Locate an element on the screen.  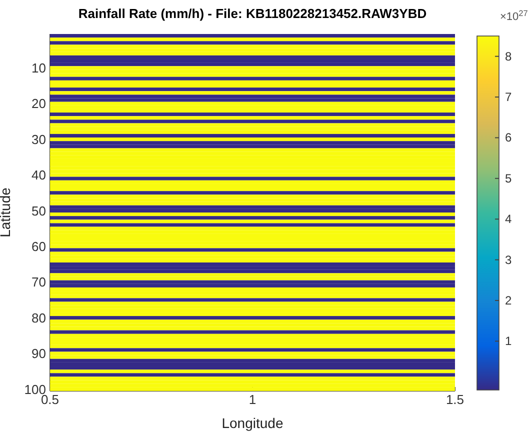
x-tick-label: 1 is located at coordinates (252, 400).